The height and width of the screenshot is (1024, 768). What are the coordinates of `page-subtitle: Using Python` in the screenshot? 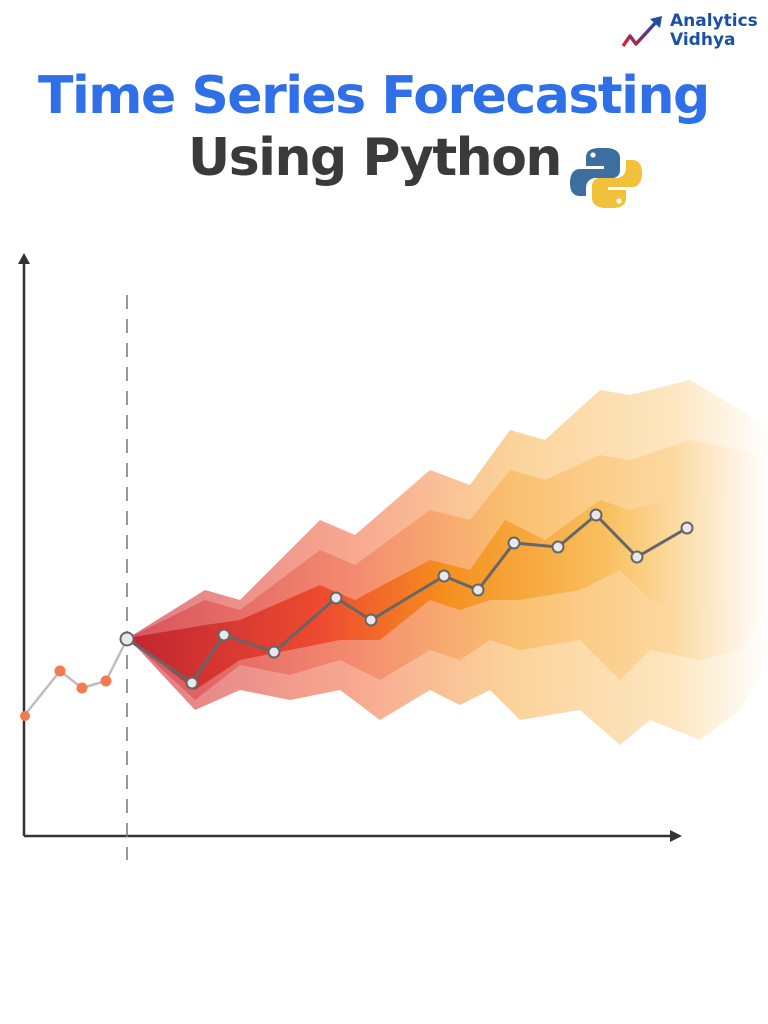 It's located at (375, 158).